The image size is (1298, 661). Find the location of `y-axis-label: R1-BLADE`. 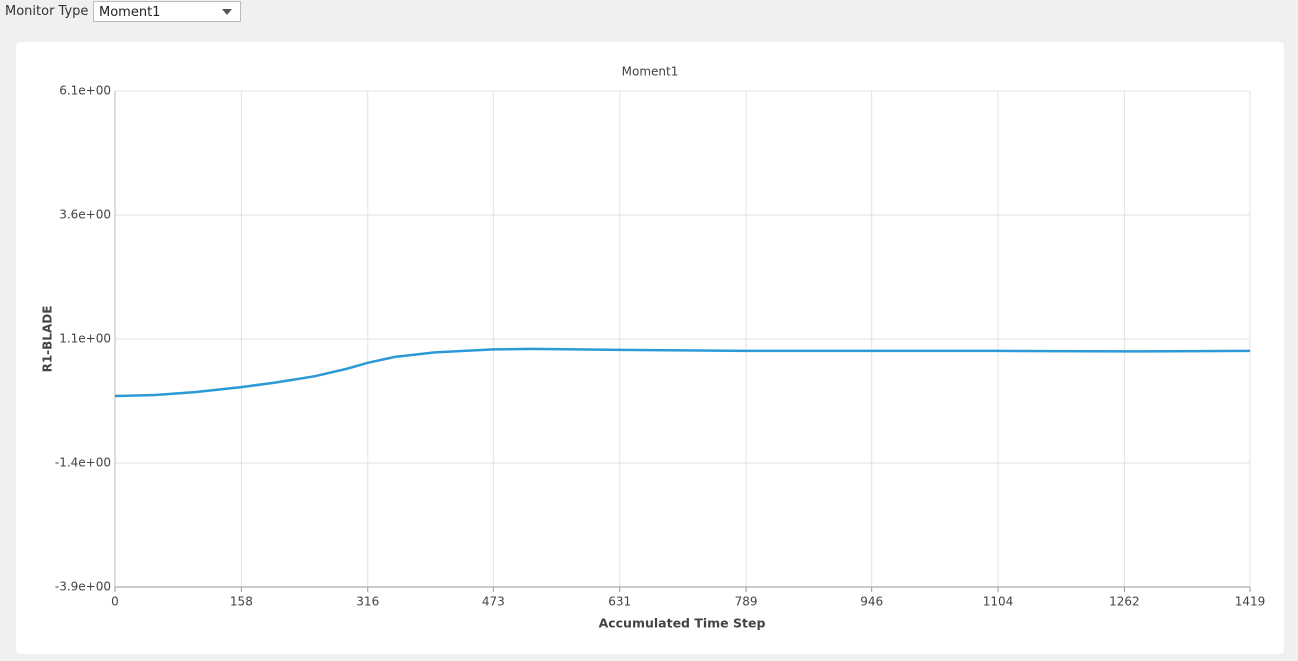

y-axis-label: R1-BLADE is located at coordinates (48, 339).